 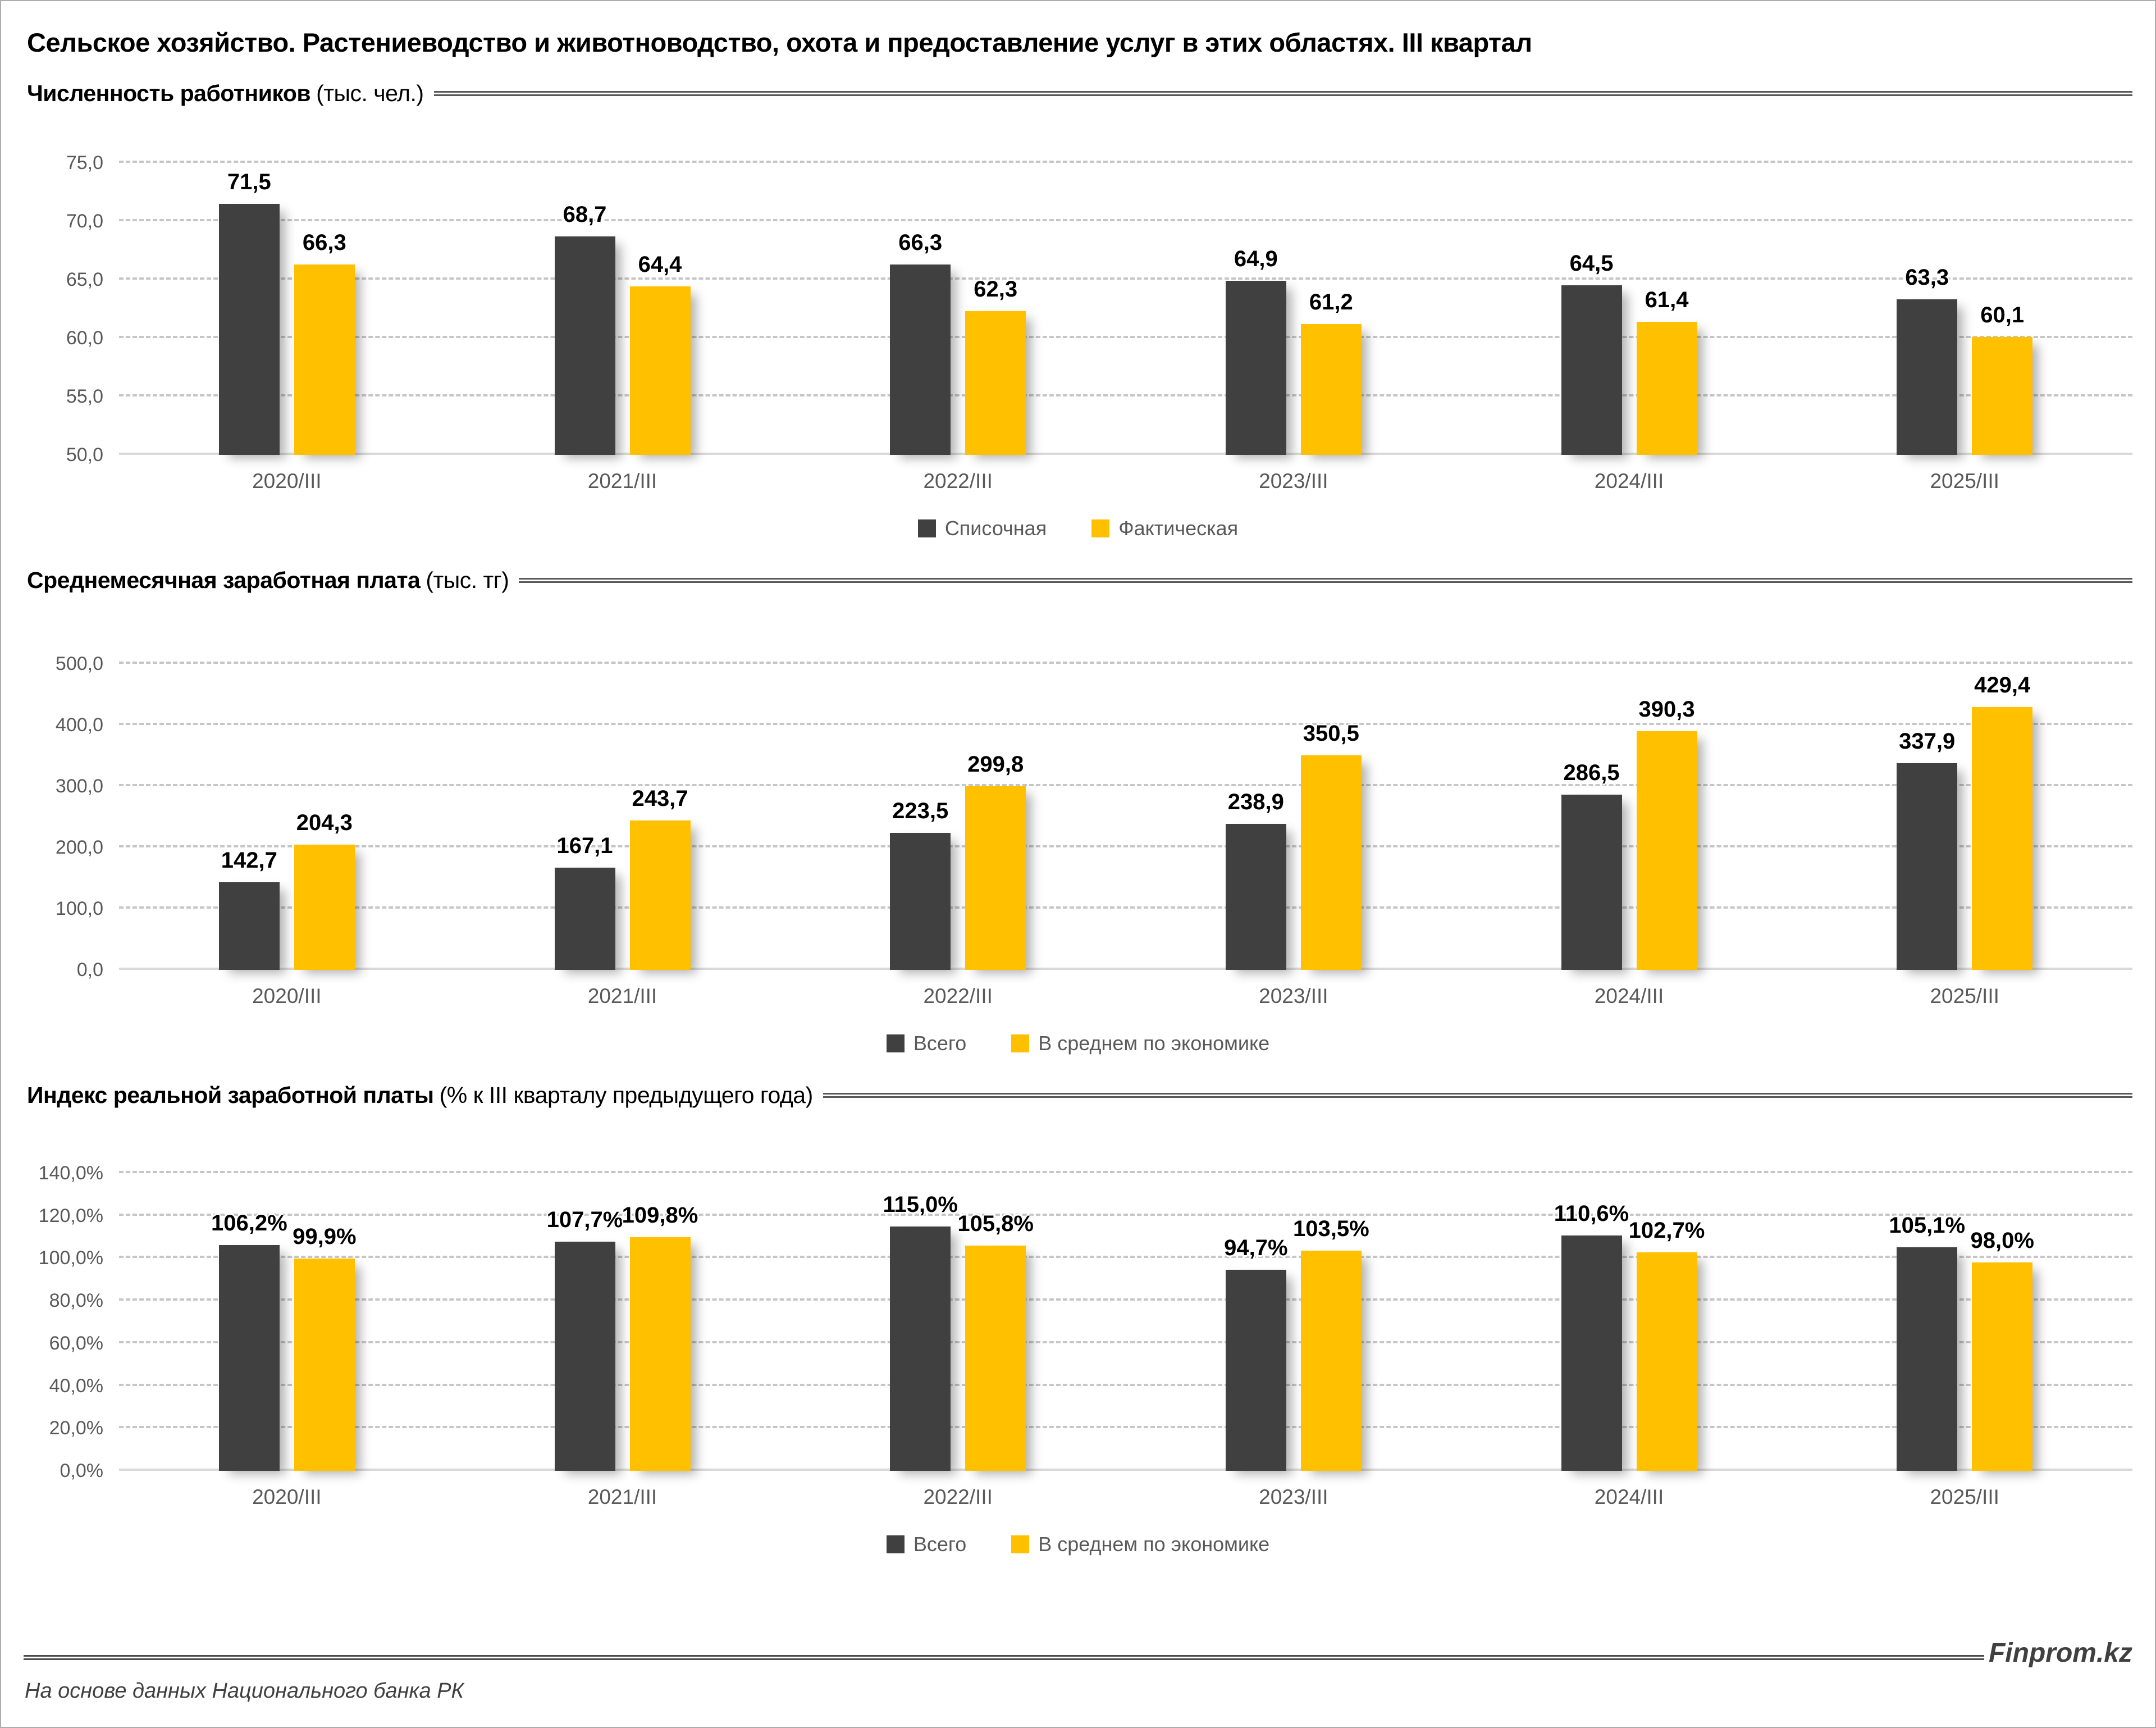 I want to click on bar-value-label: 103,5%, so click(x=1331, y=1229).